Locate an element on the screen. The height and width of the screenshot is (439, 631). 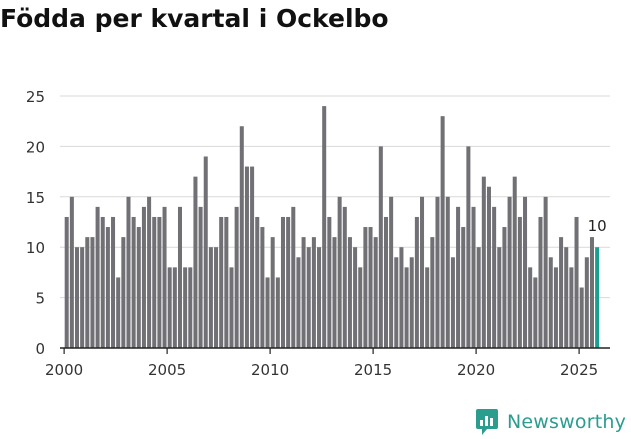
latest-value-label: 10 is located at coordinates (597, 226).